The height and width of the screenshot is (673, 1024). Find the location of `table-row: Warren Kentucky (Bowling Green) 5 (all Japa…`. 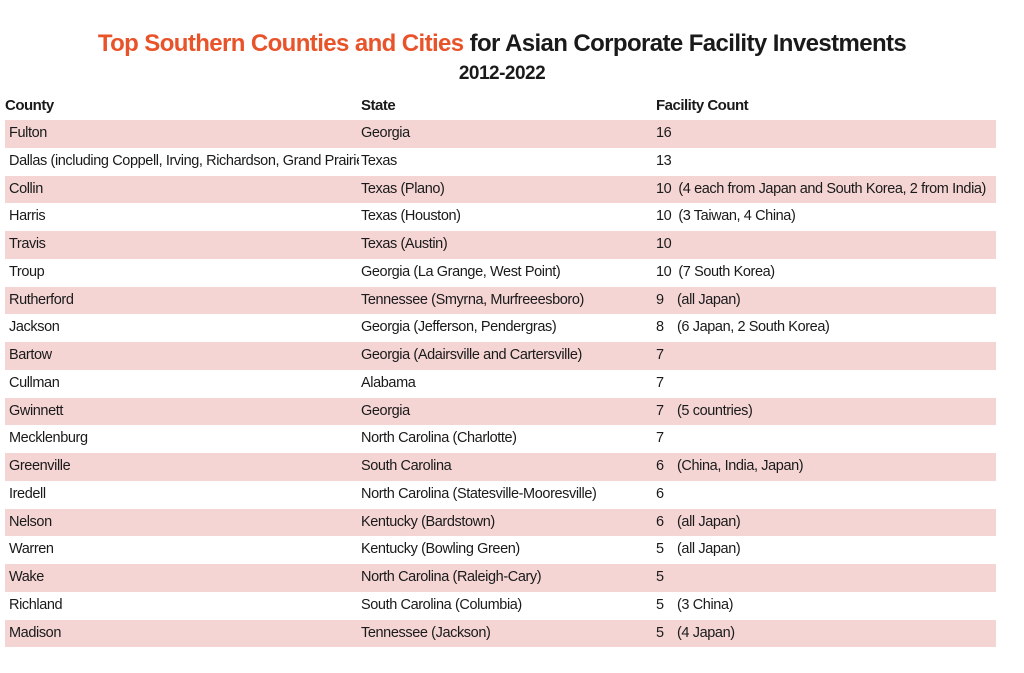

table-row: Warren Kentucky (Bowling Green) 5 (all Japa… is located at coordinates (500, 550).